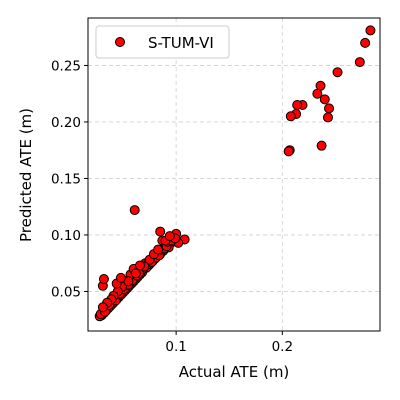  What do you see at coordinates (66, 292) in the screenshot?
I see `y-tick-label: 0.05` at bounding box center [66, 292].